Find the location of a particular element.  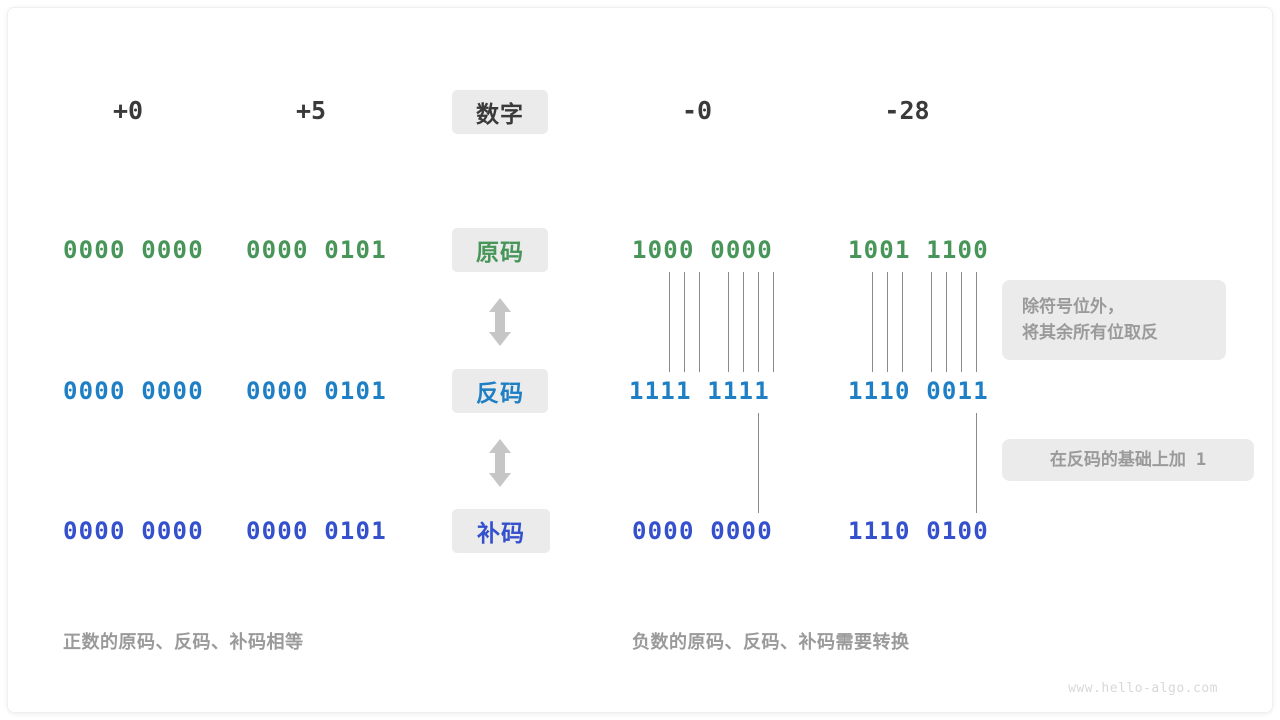

caption-positive: 正数的原码、反码、补码相等 is located at coordinates (183, 642).